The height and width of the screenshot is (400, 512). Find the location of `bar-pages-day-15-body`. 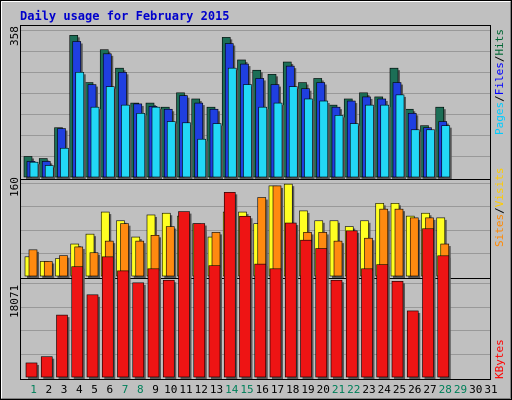

bar-pages-day-15-body is located at coordinates (247, 131).